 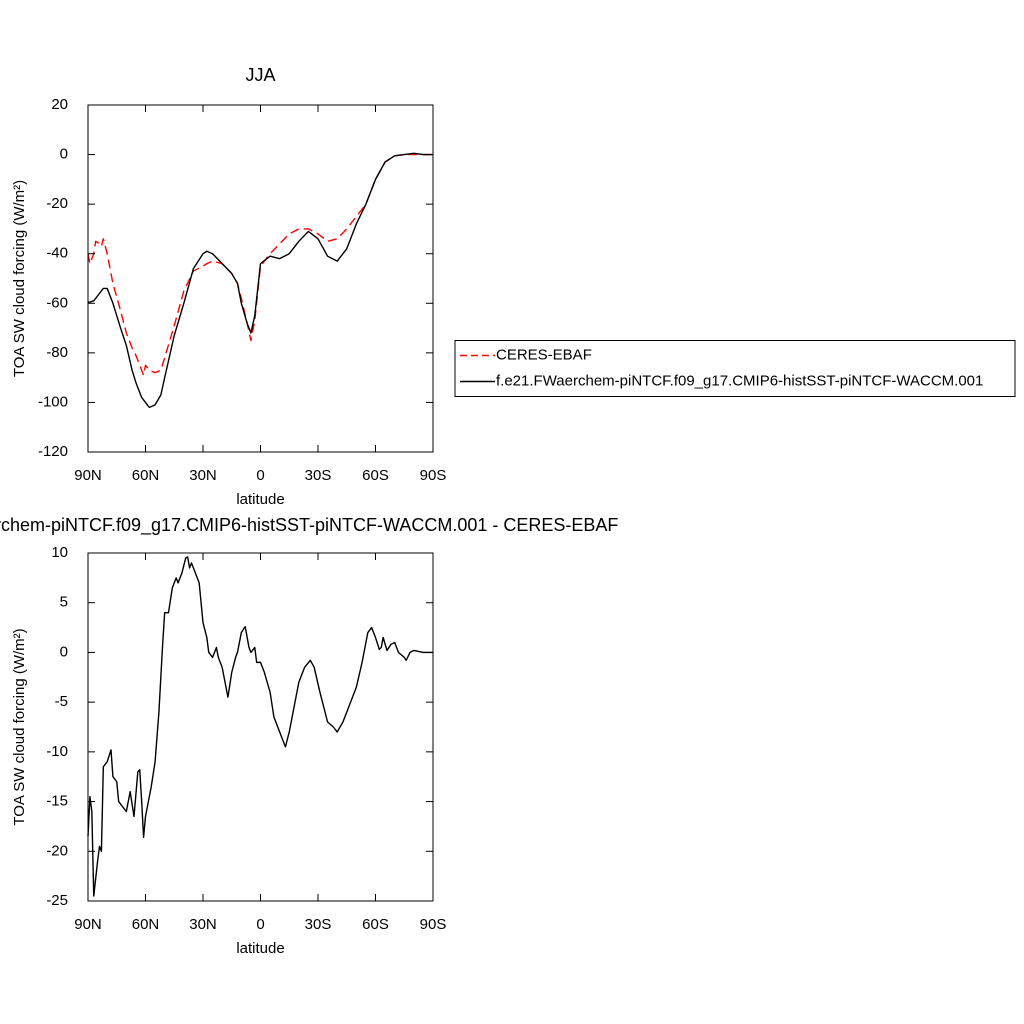 What do you see at coordinates (59, 104) in the screenshot?
I see `y-tick-label: 20` at bounding box center [59, 104].